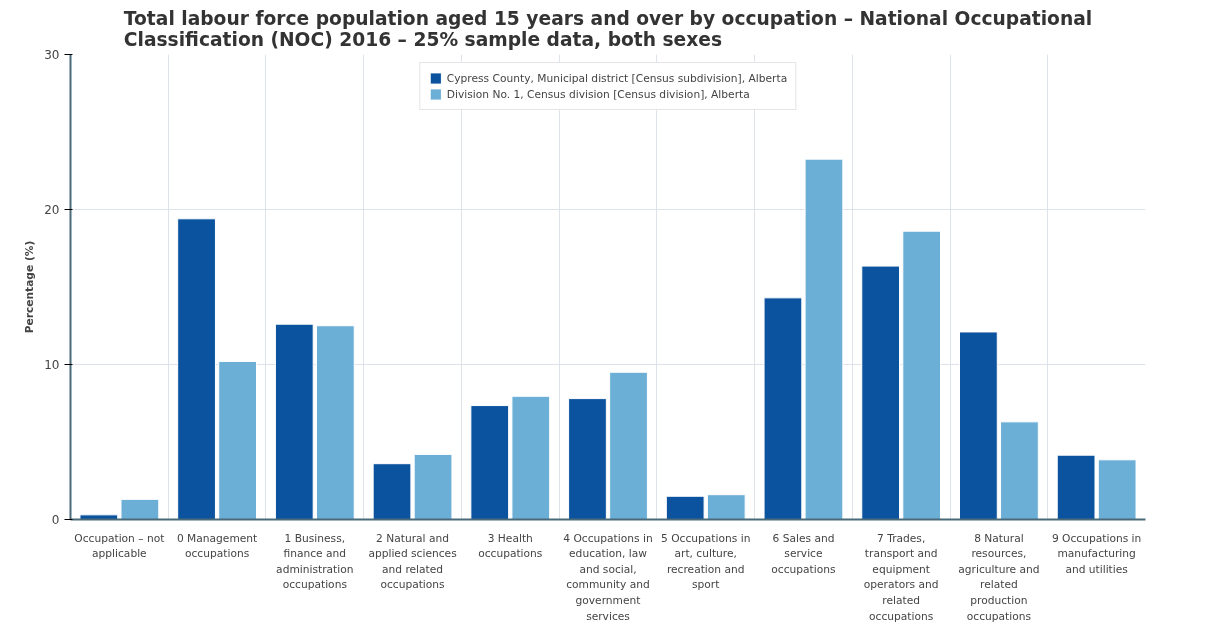 This screenshot has height=636, width=1205. Describe the element at coordinates (608, 28) in the screenshot. I see `chart-title: Total labour force population aged 15 years and over by occupation – National Occupational Classification (NOC) 2016 – 25% sample data, both sexes` at that location.